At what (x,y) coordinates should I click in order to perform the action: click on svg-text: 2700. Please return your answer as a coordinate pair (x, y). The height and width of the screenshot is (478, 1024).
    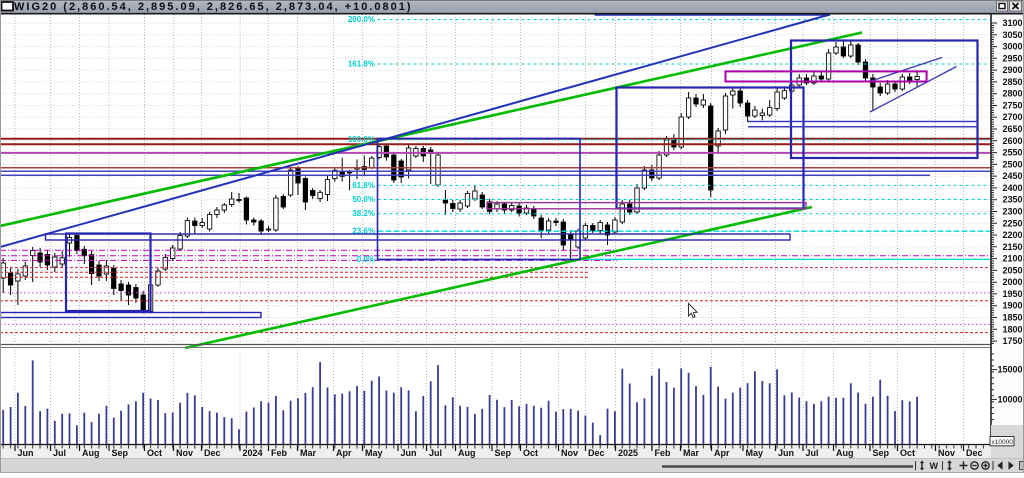
    Looking at the image, I should click on (1012, 117).